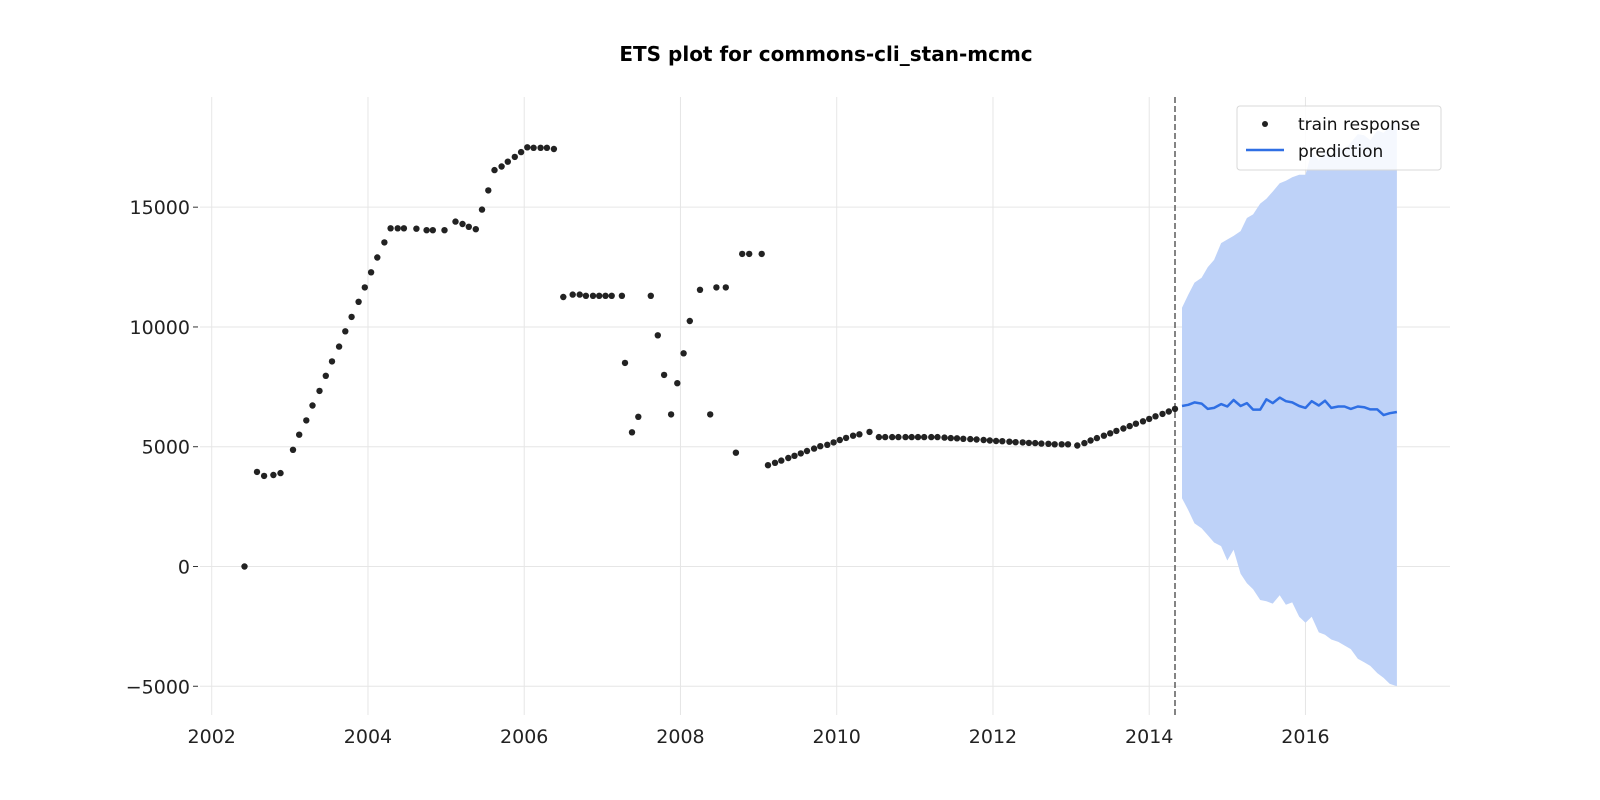  Describe the element at coordinates (1265, 124) in the screenshot. I see `legend-train-marker` at that location.